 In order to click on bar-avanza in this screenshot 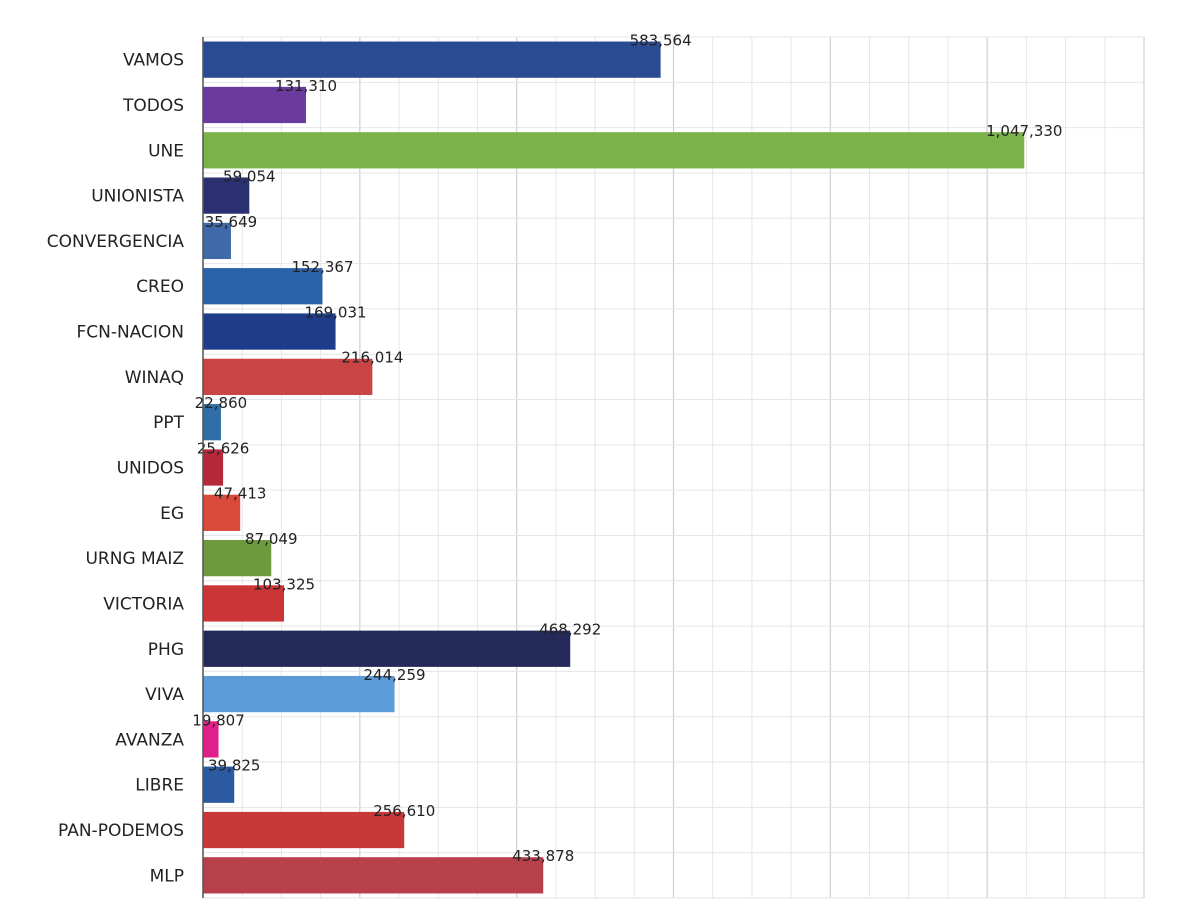, I will do `click(211, 739)`.